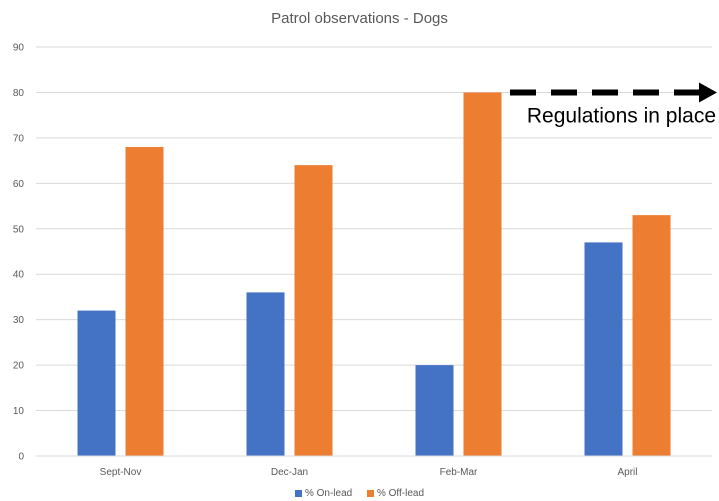 The height and width of the screenshot is (501, 719). What do you see at coordinates (19, 366) in the screenshot?
I see `y-tick-label: 20` at bounding box center [19, 366].